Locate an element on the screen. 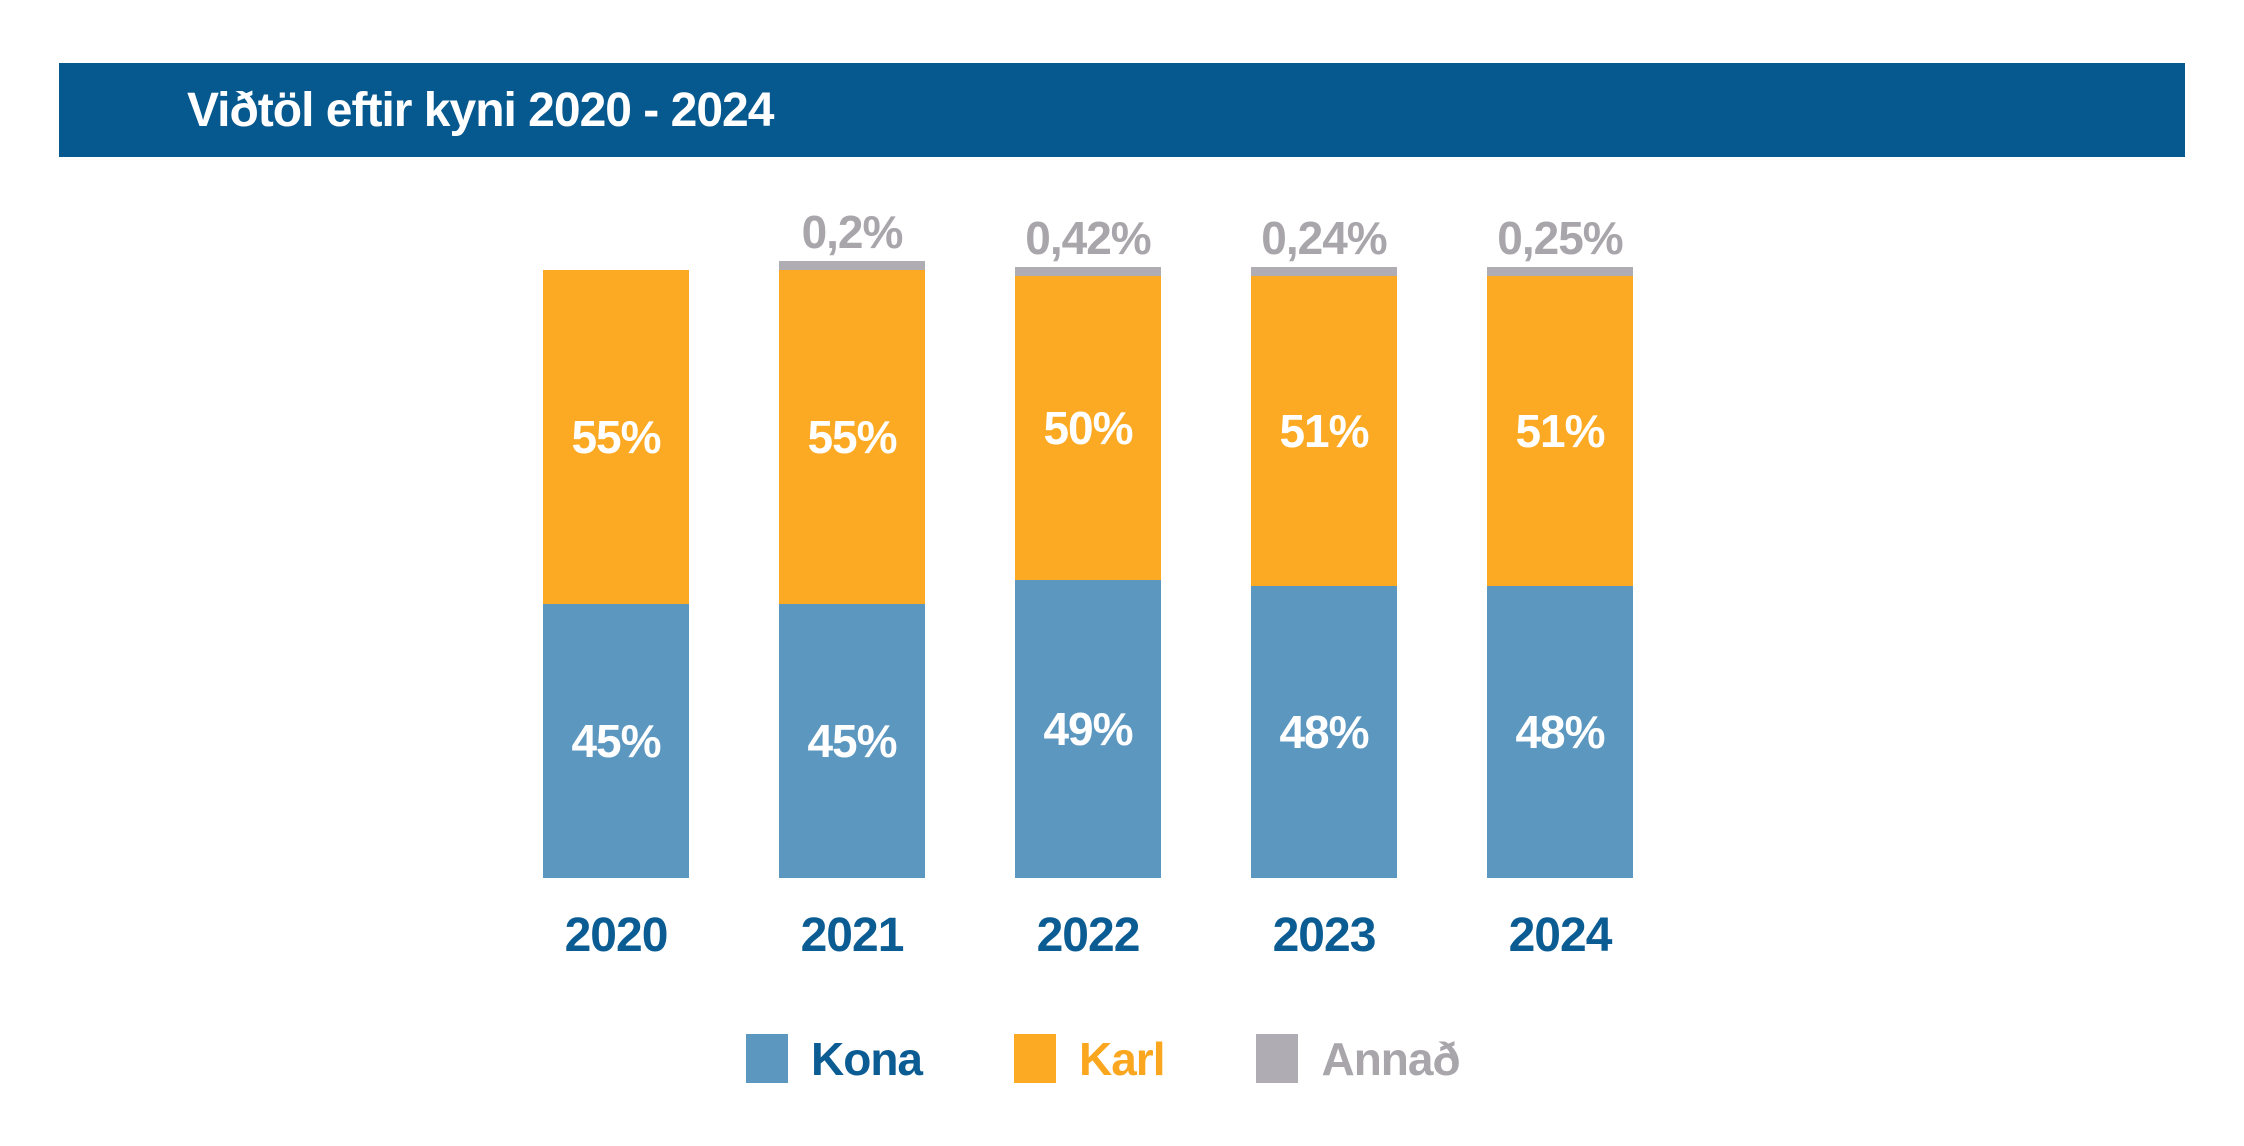 The image size is (2244, 1146). bar-segment-annad-2022 is located at coordinates (1088, 272).